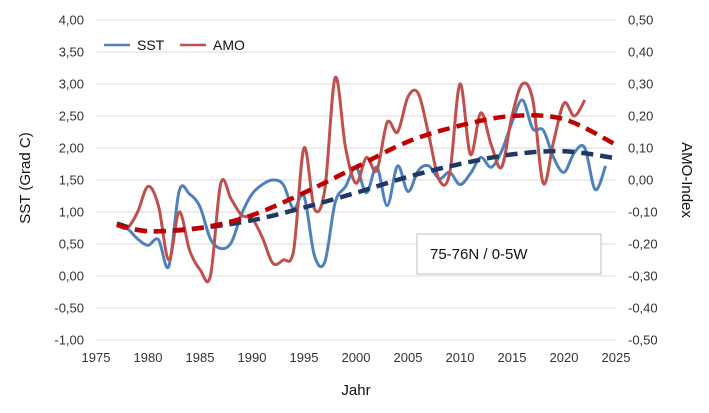 The height and width of the screenshot is (413, 709). I want to click on y-left-axis-title: SST (Grad C), so click(25, 177).